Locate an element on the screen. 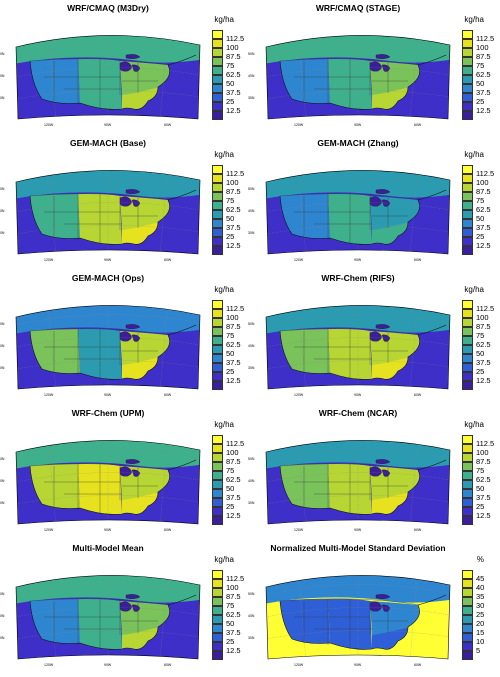  latitude-label: 40N is located at coordinates (2, 481).